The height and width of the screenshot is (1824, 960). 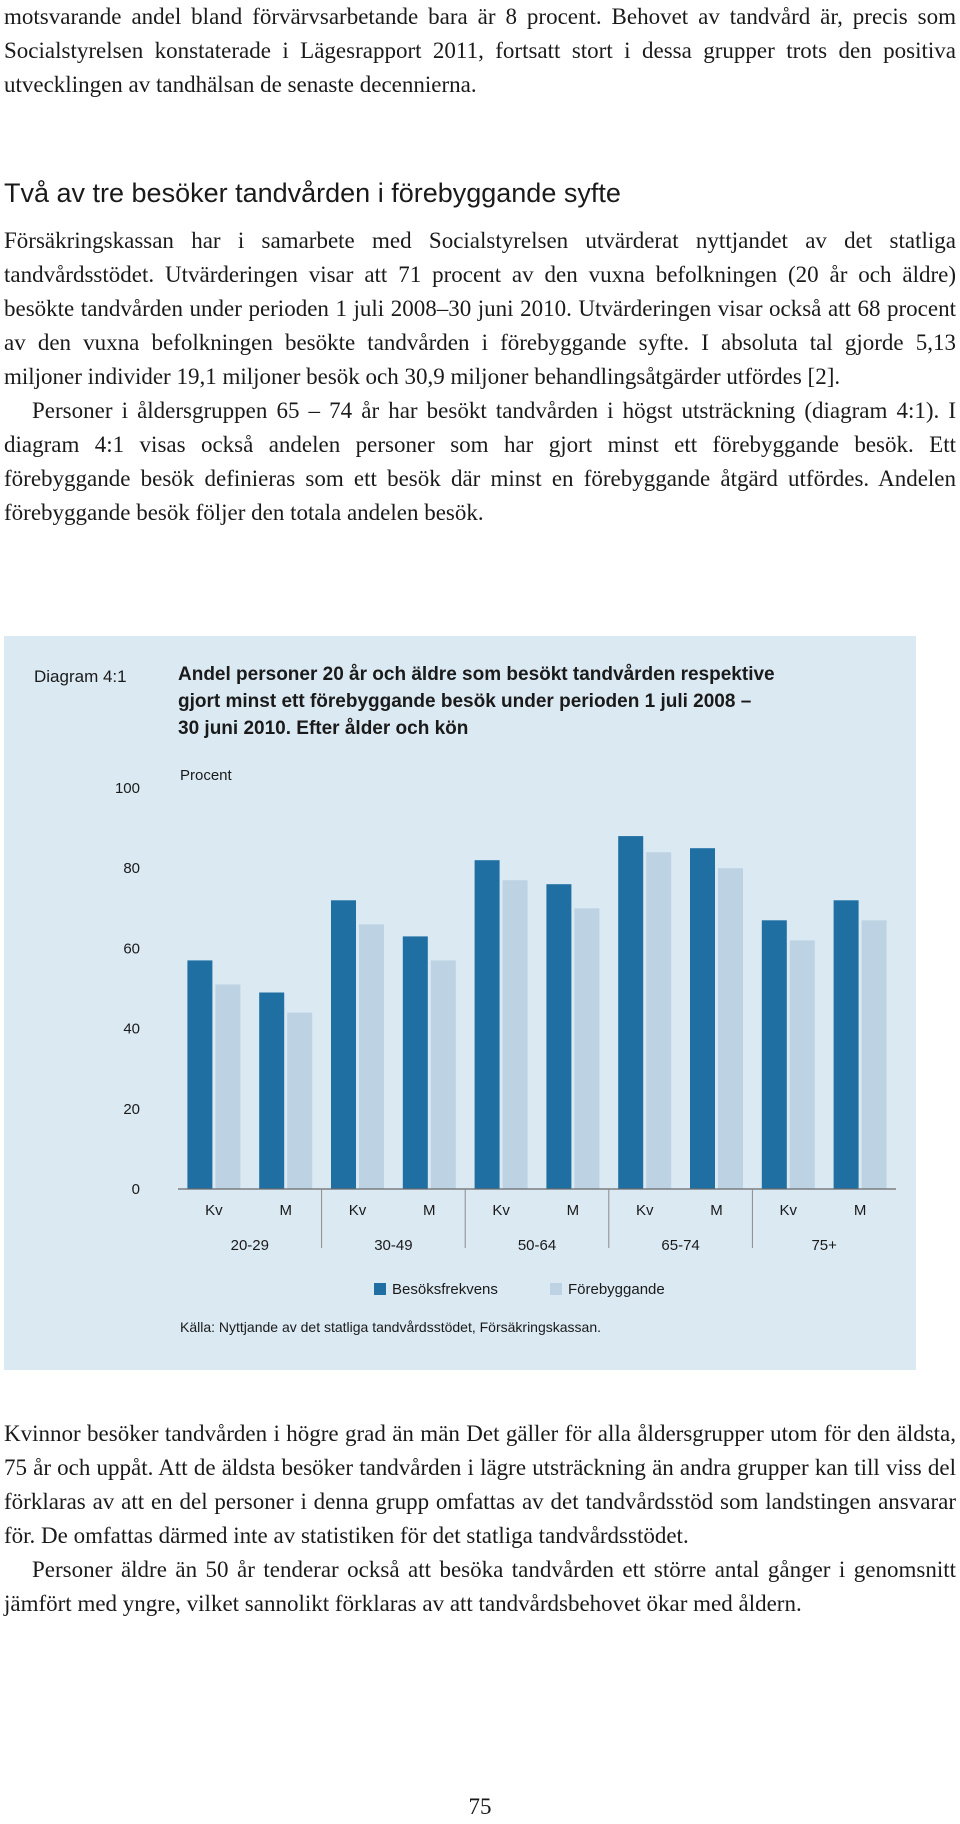 What do you see at coordinates (323, 728) in the screenshot?
I see `figure-title-line-3: 30 juni 2010. Efter ålder och kön` at bounding box center [323, 728].